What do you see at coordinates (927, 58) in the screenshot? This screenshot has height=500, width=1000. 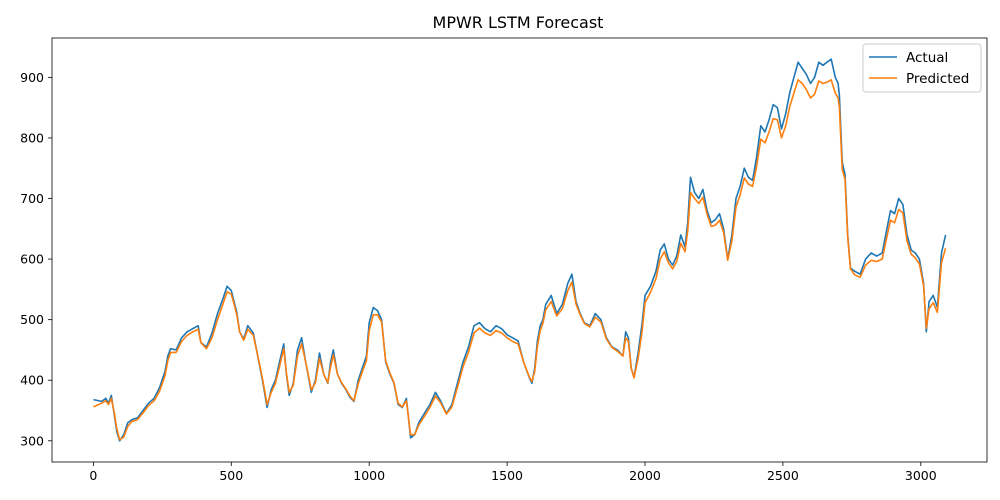 I see `legend-label-actual: Actual` at bounding box center [927, 58].